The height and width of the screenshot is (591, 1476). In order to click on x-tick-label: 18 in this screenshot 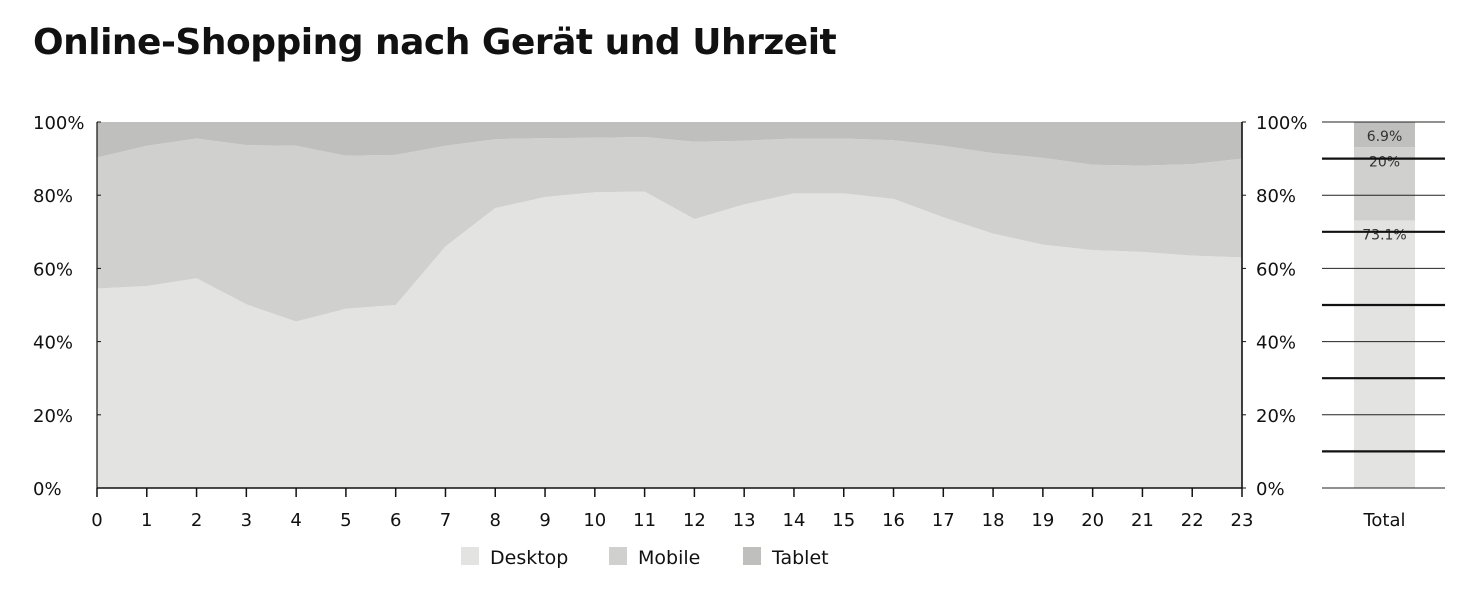, I will do `click(993, 520)`.